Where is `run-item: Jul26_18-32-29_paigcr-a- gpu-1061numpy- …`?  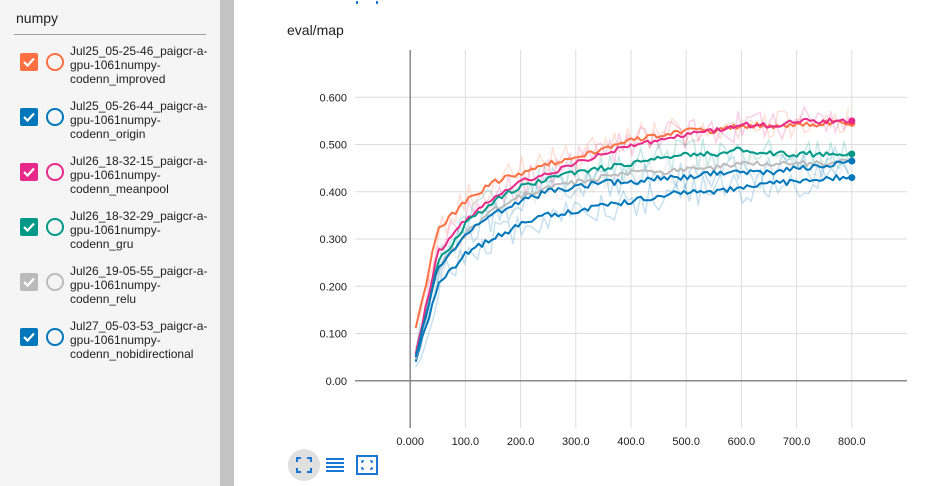
run-item: Jul26_18-32-29_paigcr-a- gpu-1061numpy- … is located at coordinates (120, 237).